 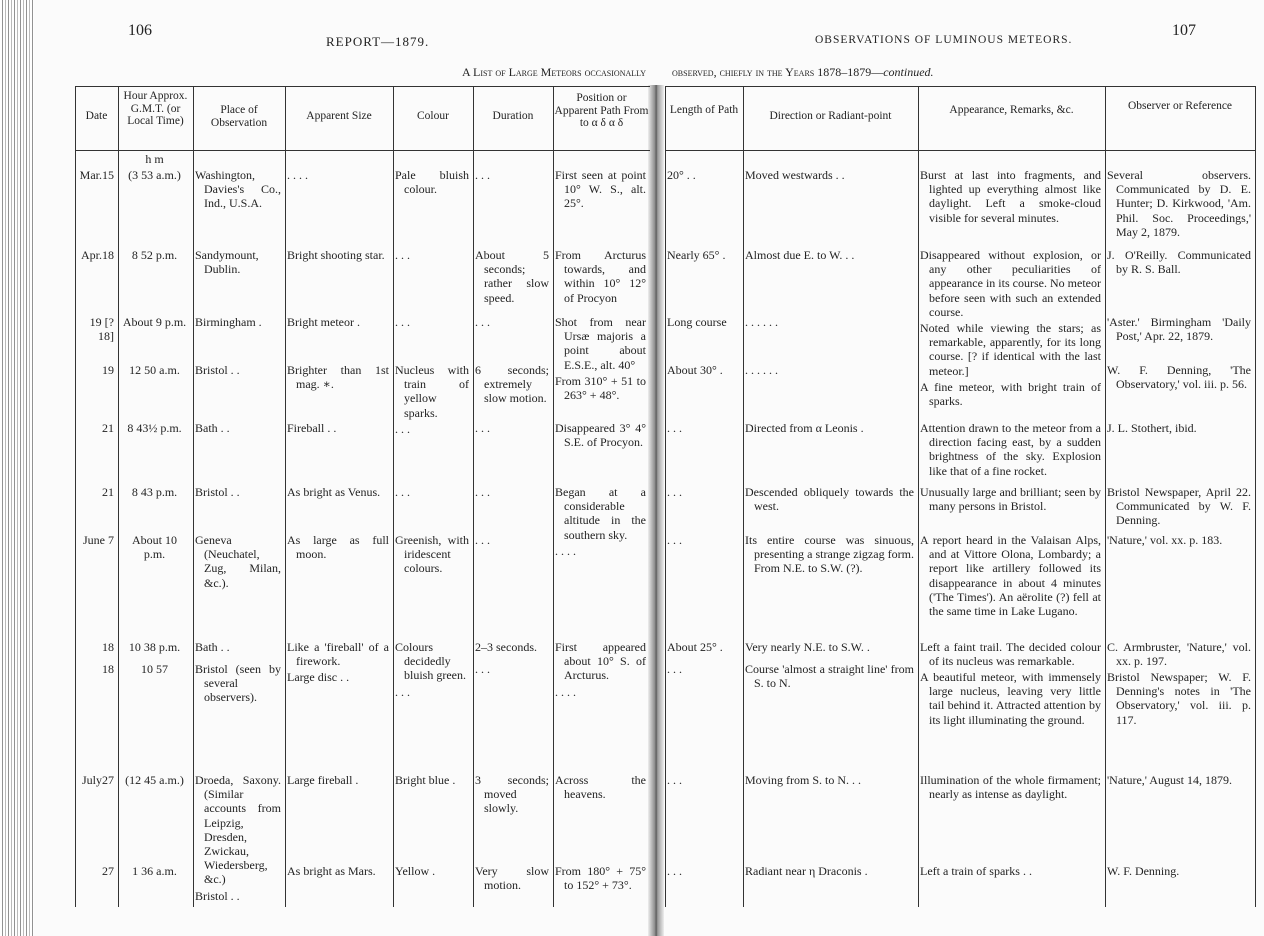 I want to click on cell-length: Long course, so click(x=697, y=322).